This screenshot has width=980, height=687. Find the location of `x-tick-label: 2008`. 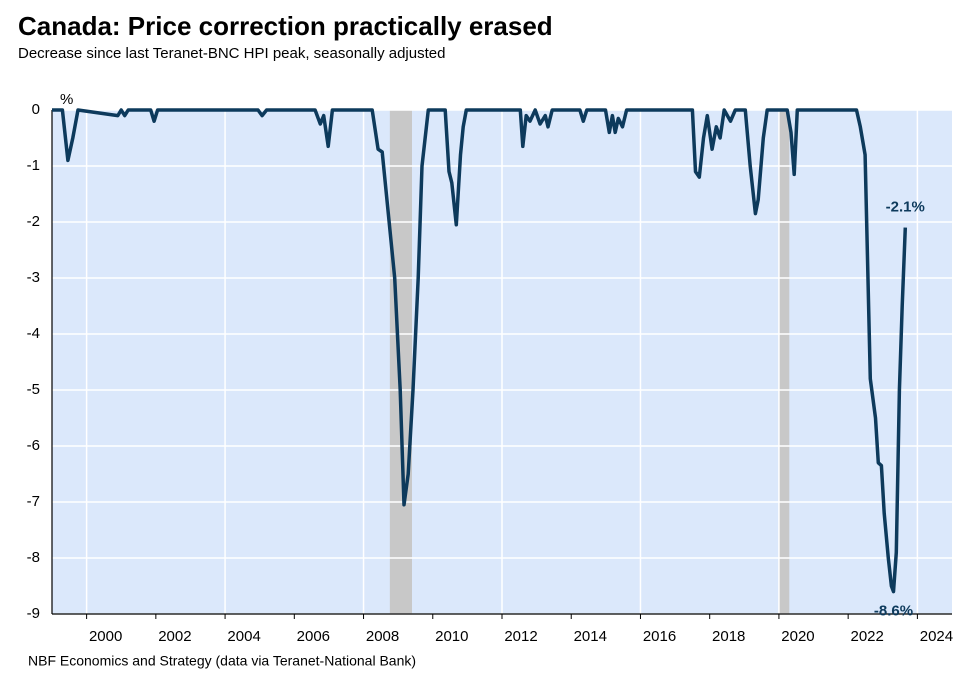

x-tick-label: 2008 is located at coordinates (382, 636).